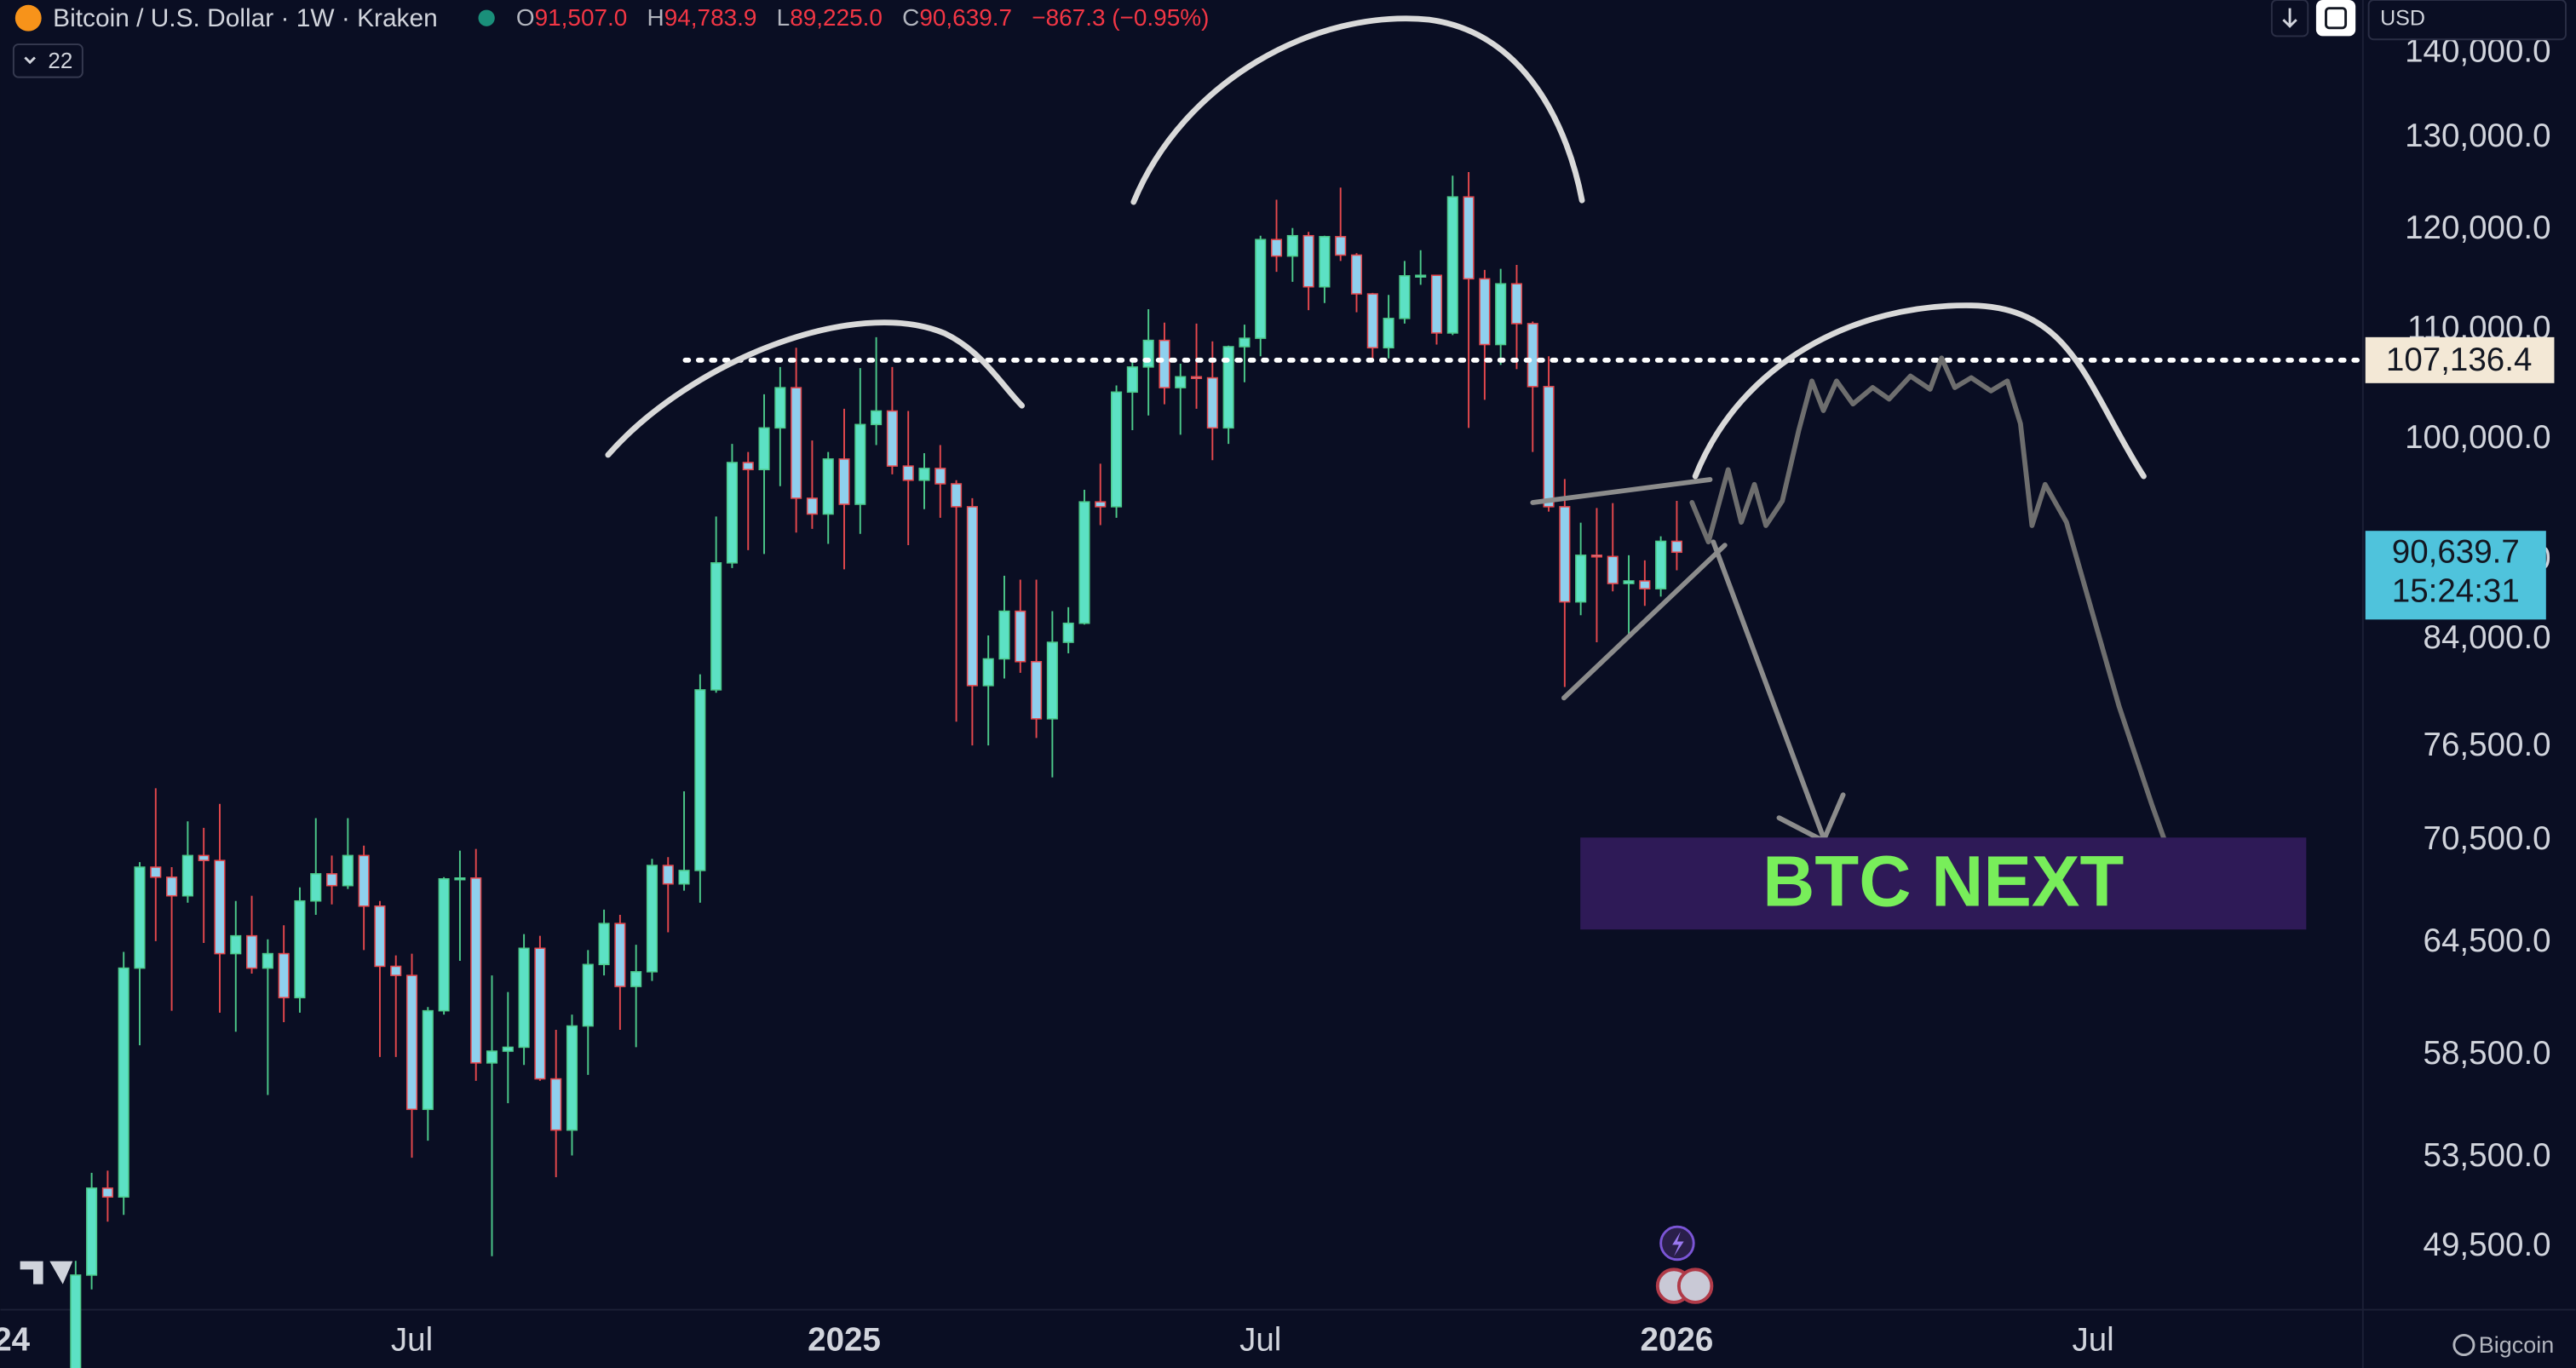  What do you see at coordinates (28, 18) in the screenshot?
I see `coin-icon` at bounding box center [28, 18].